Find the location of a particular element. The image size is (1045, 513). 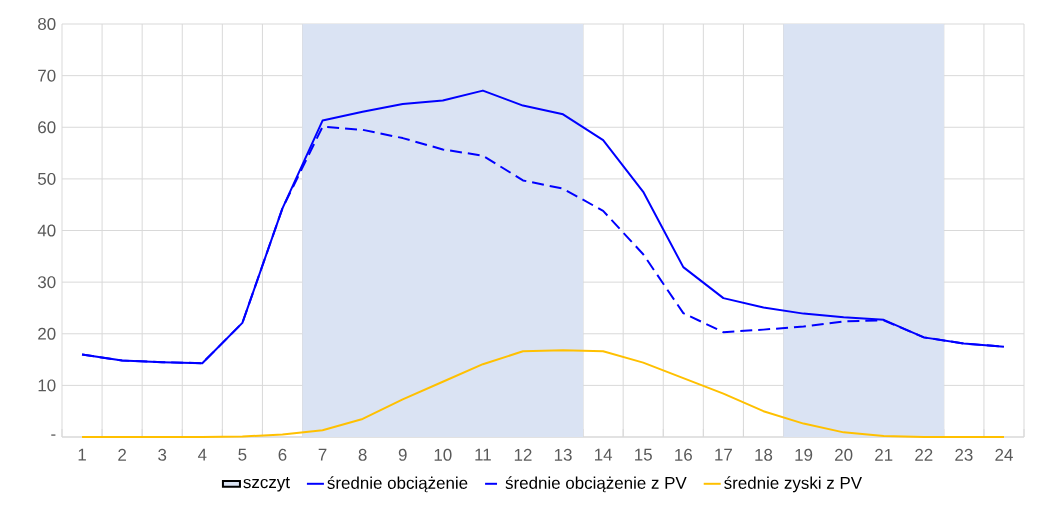

legend-label: średnie obciążenie z PV is located at coordinates (596, 484).